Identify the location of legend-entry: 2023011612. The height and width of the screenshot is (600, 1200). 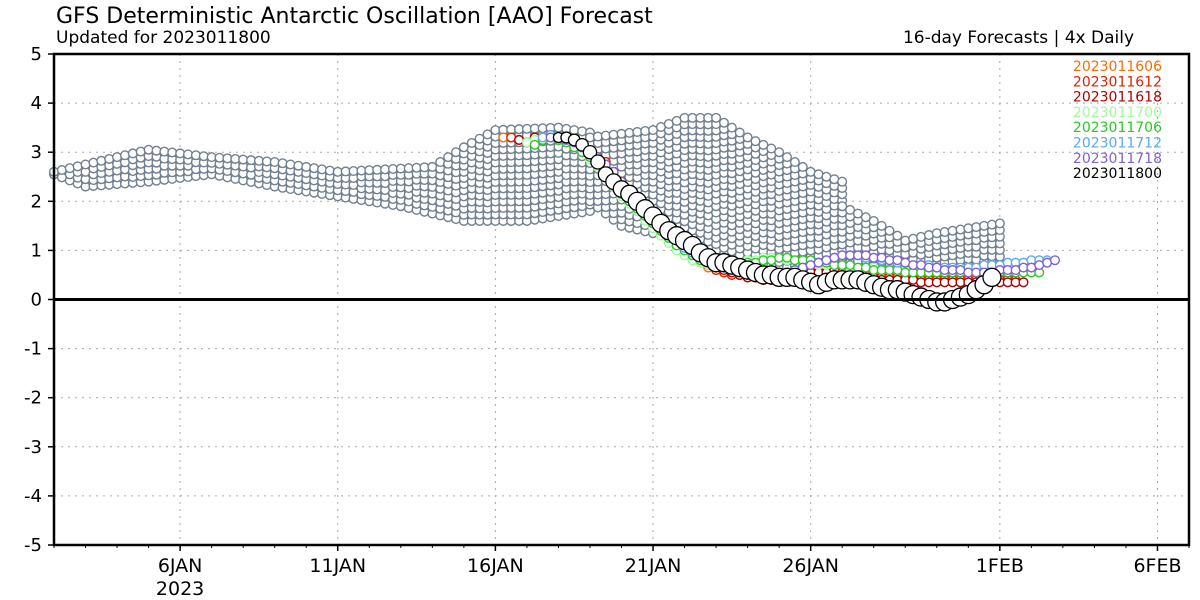
(1117, 82).